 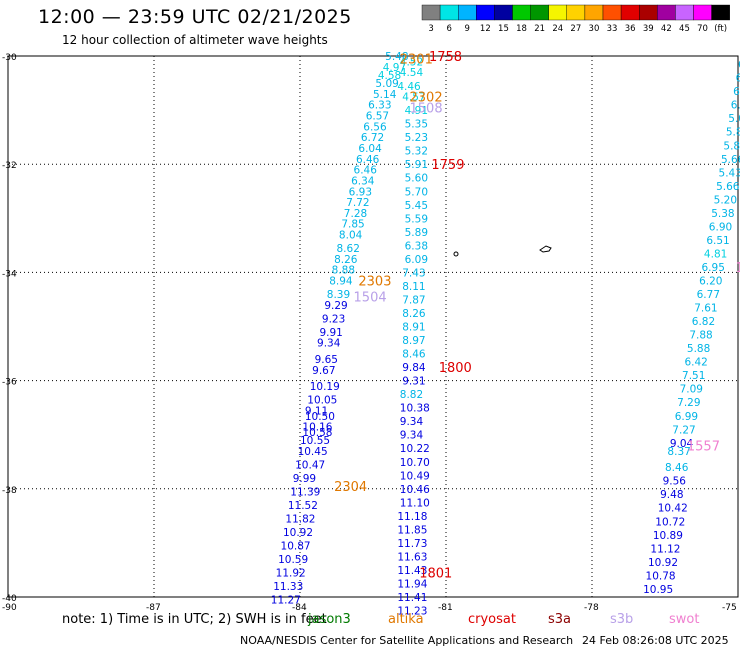 I want to click on swh-value: 8.91, so click(x=413, y=328).